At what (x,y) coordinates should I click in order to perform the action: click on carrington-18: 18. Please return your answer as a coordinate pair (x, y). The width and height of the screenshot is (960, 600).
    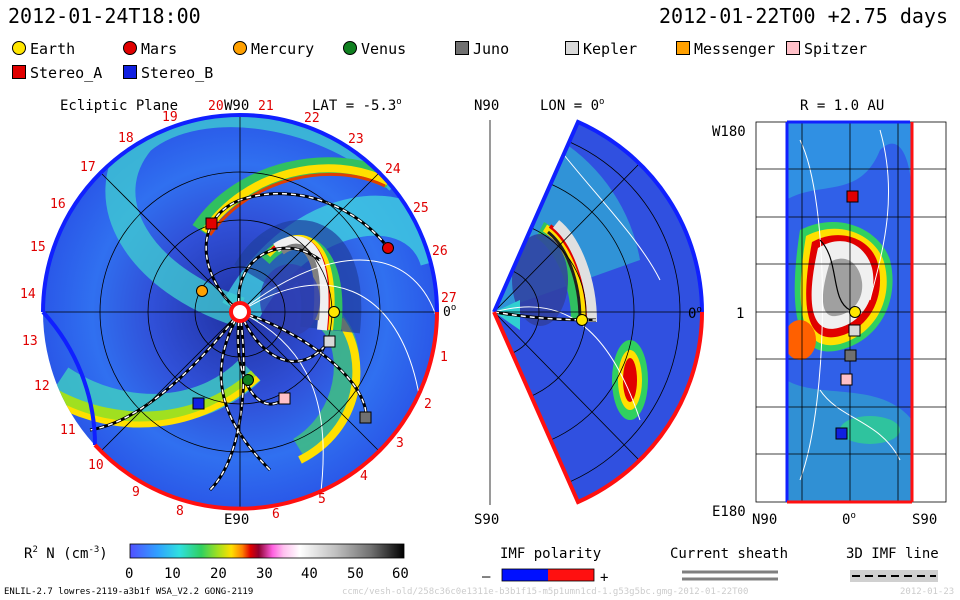
    Looking at the image, I should click on (126, 138).